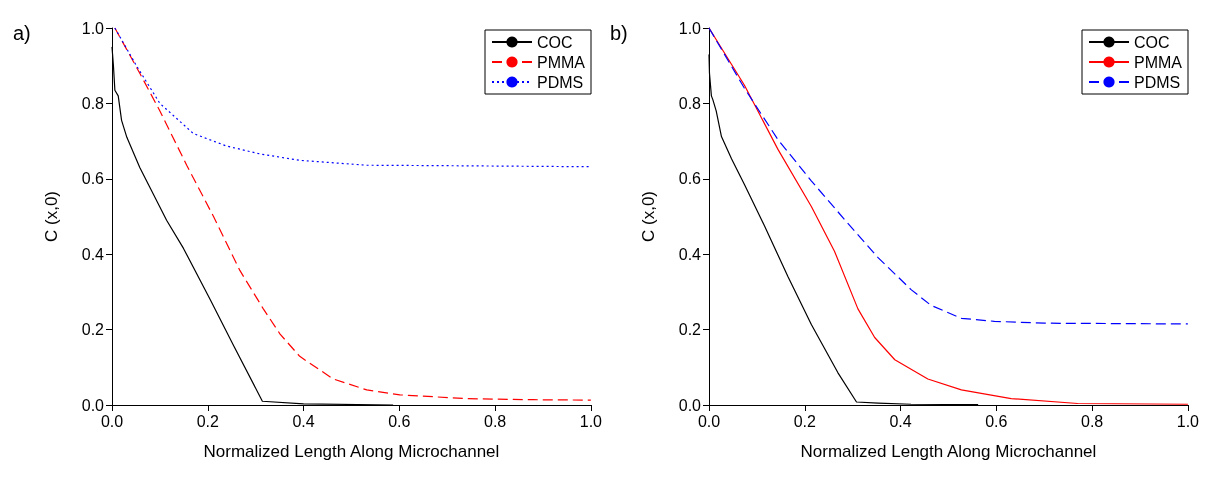 Image resolution: width=1211 pixels, height=493 pixels. I want to click on chart-title: a), so click(22, 33).